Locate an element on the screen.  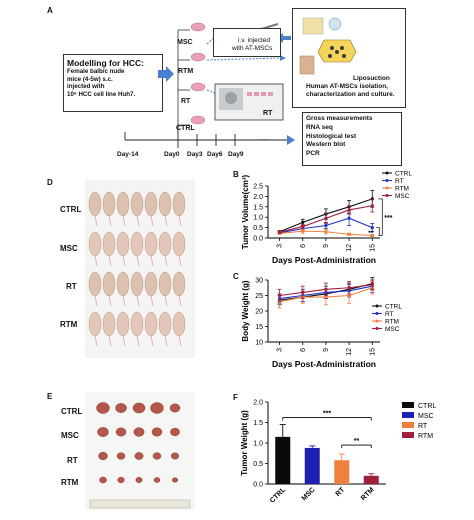
timeline-day9: Day9 is located at coordinates (236, 154).